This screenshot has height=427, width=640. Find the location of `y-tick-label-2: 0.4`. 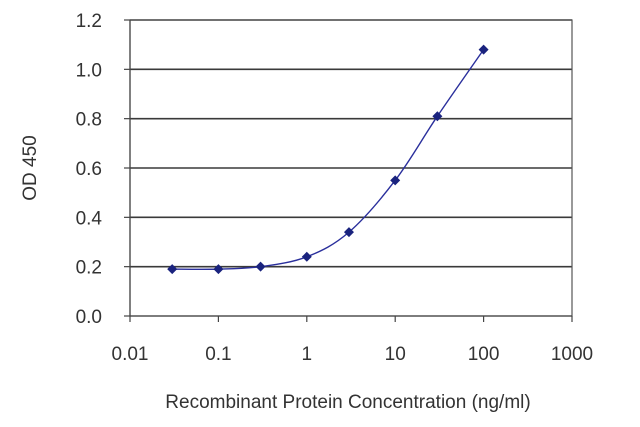

y-tick-label-2: 0.4 is located at coordinates (89, 218).